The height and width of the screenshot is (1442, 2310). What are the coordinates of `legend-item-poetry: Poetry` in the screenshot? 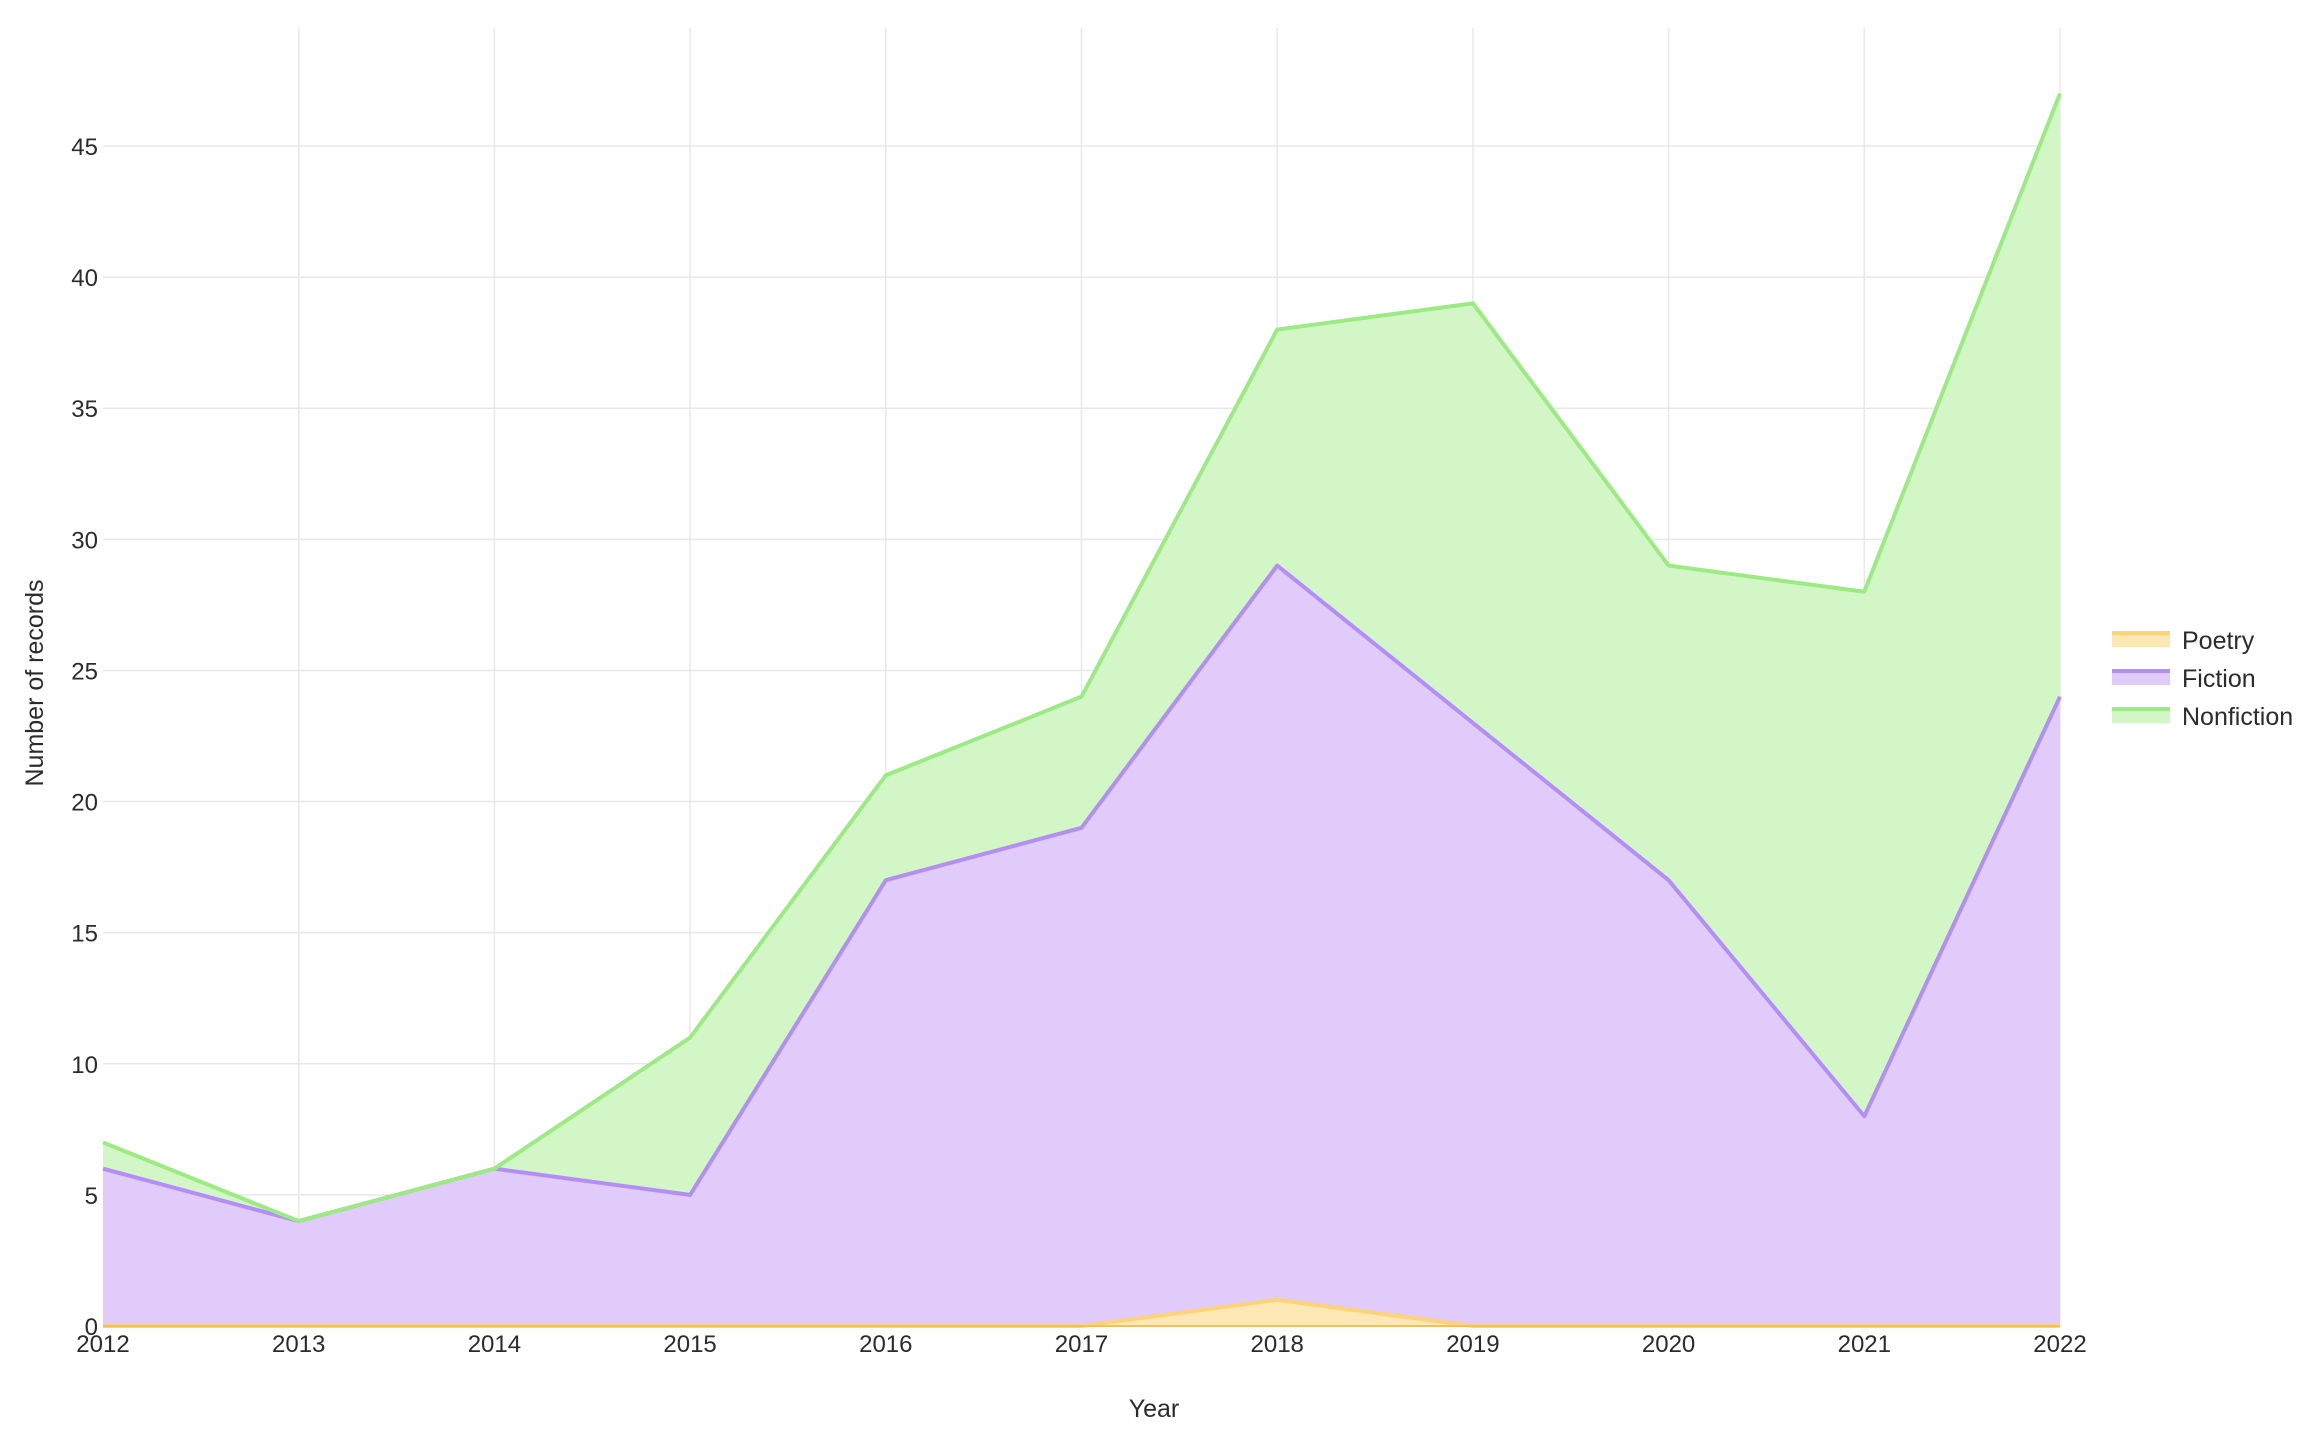 It's located at (2183, 641).